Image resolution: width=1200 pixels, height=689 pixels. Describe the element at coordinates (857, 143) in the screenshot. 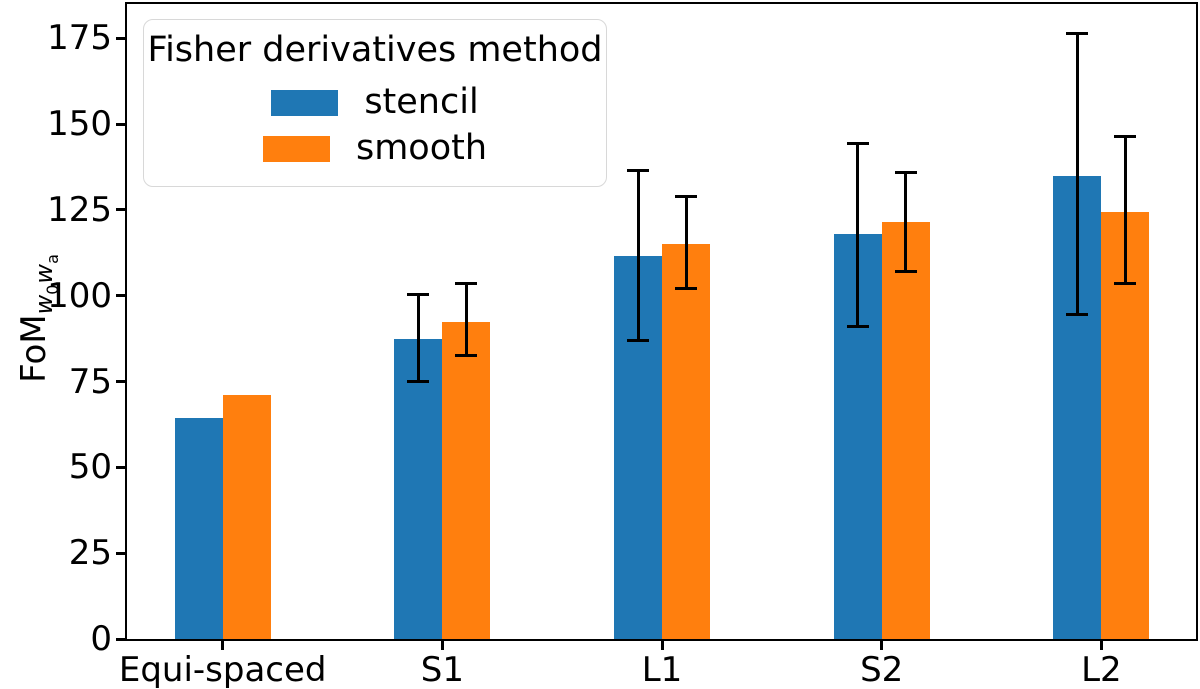

I see `error-bar-stencil-s2-top-cap` at that location.